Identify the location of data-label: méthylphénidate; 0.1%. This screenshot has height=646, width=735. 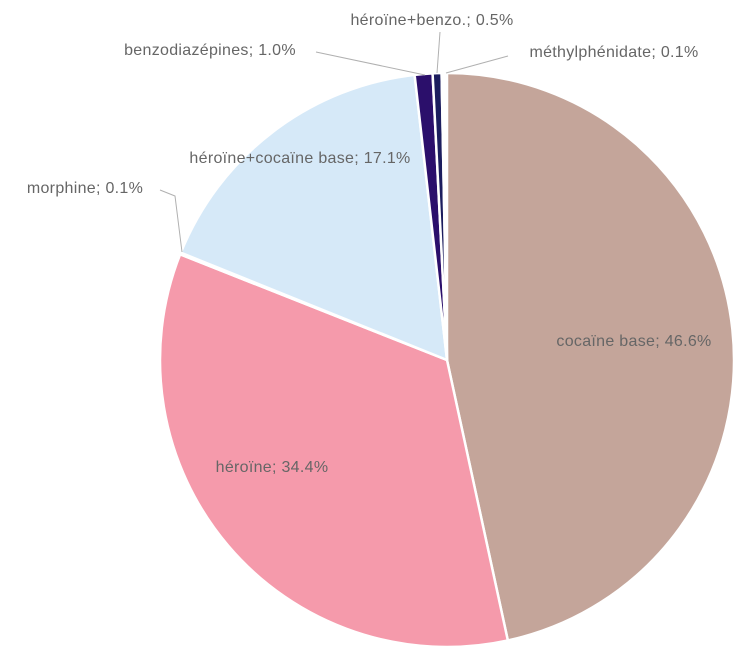
(613, 52).